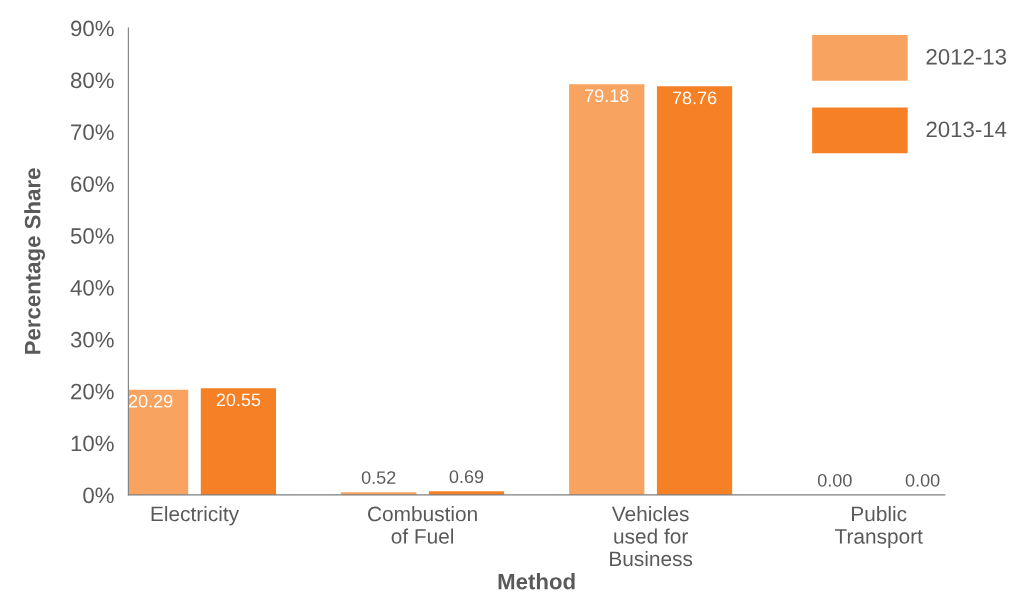  What do you see at coordinates (694, 98) in the screenshot?
I see `text: 78.76` at bounding box center [694, 98].